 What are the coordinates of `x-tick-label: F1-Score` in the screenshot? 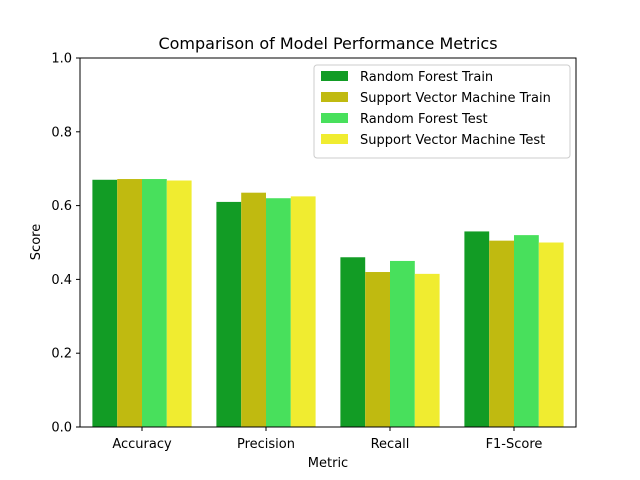 It's located at (514, 444).